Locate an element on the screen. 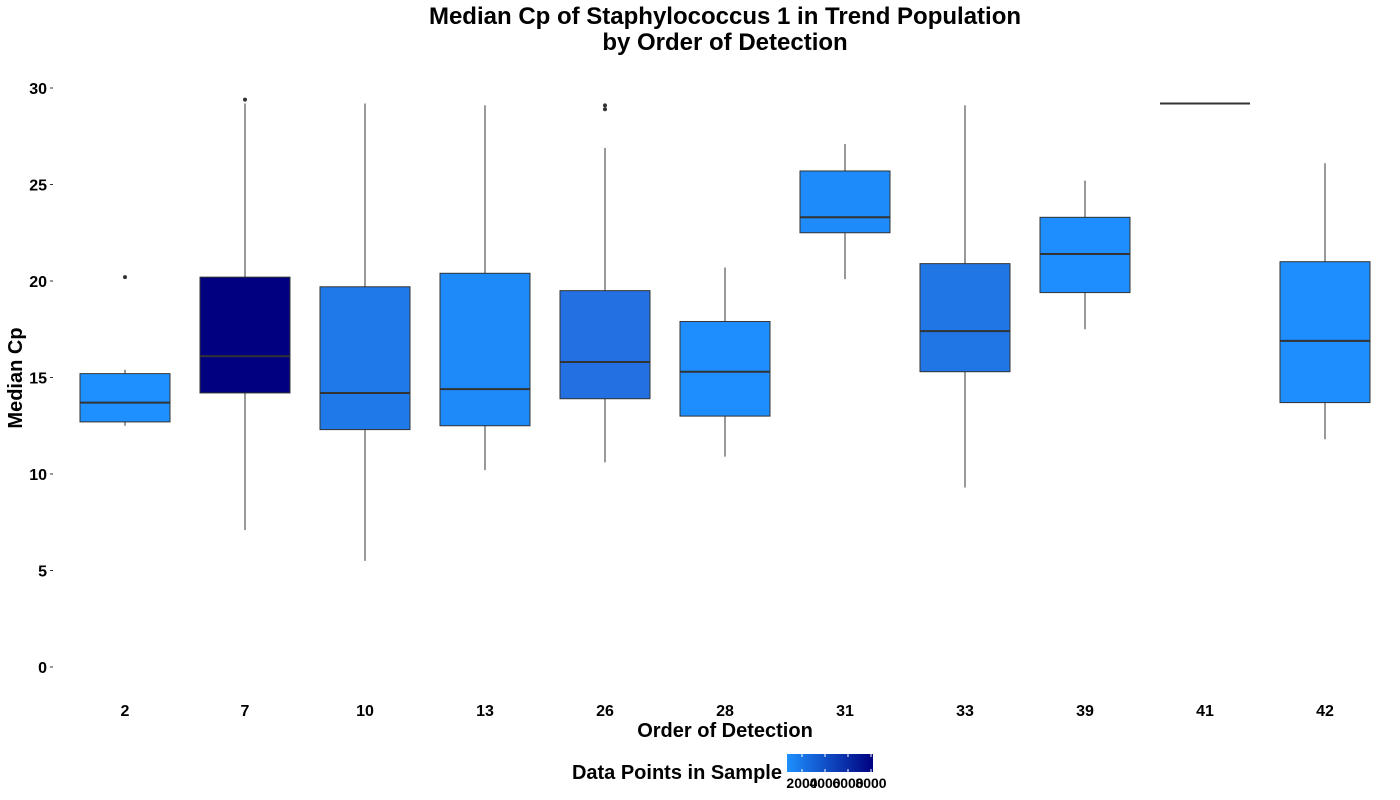  legend-tick-label: 8000 is located at coordinates (870, 783).